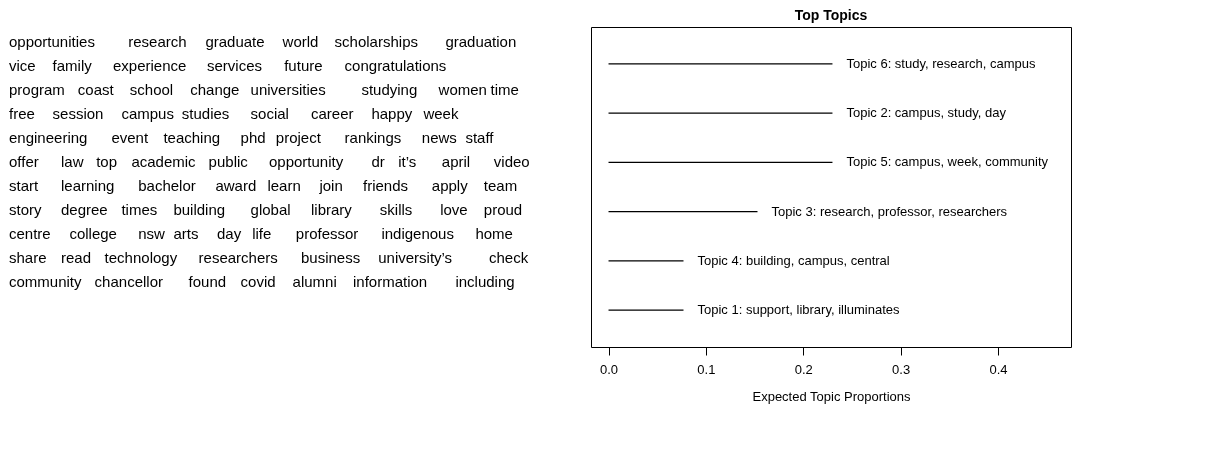 The width and height of the screenshot is (1219, 461). Describe the element at coordinates (207, 281) in the screenshot. I see `text: found` at that location.